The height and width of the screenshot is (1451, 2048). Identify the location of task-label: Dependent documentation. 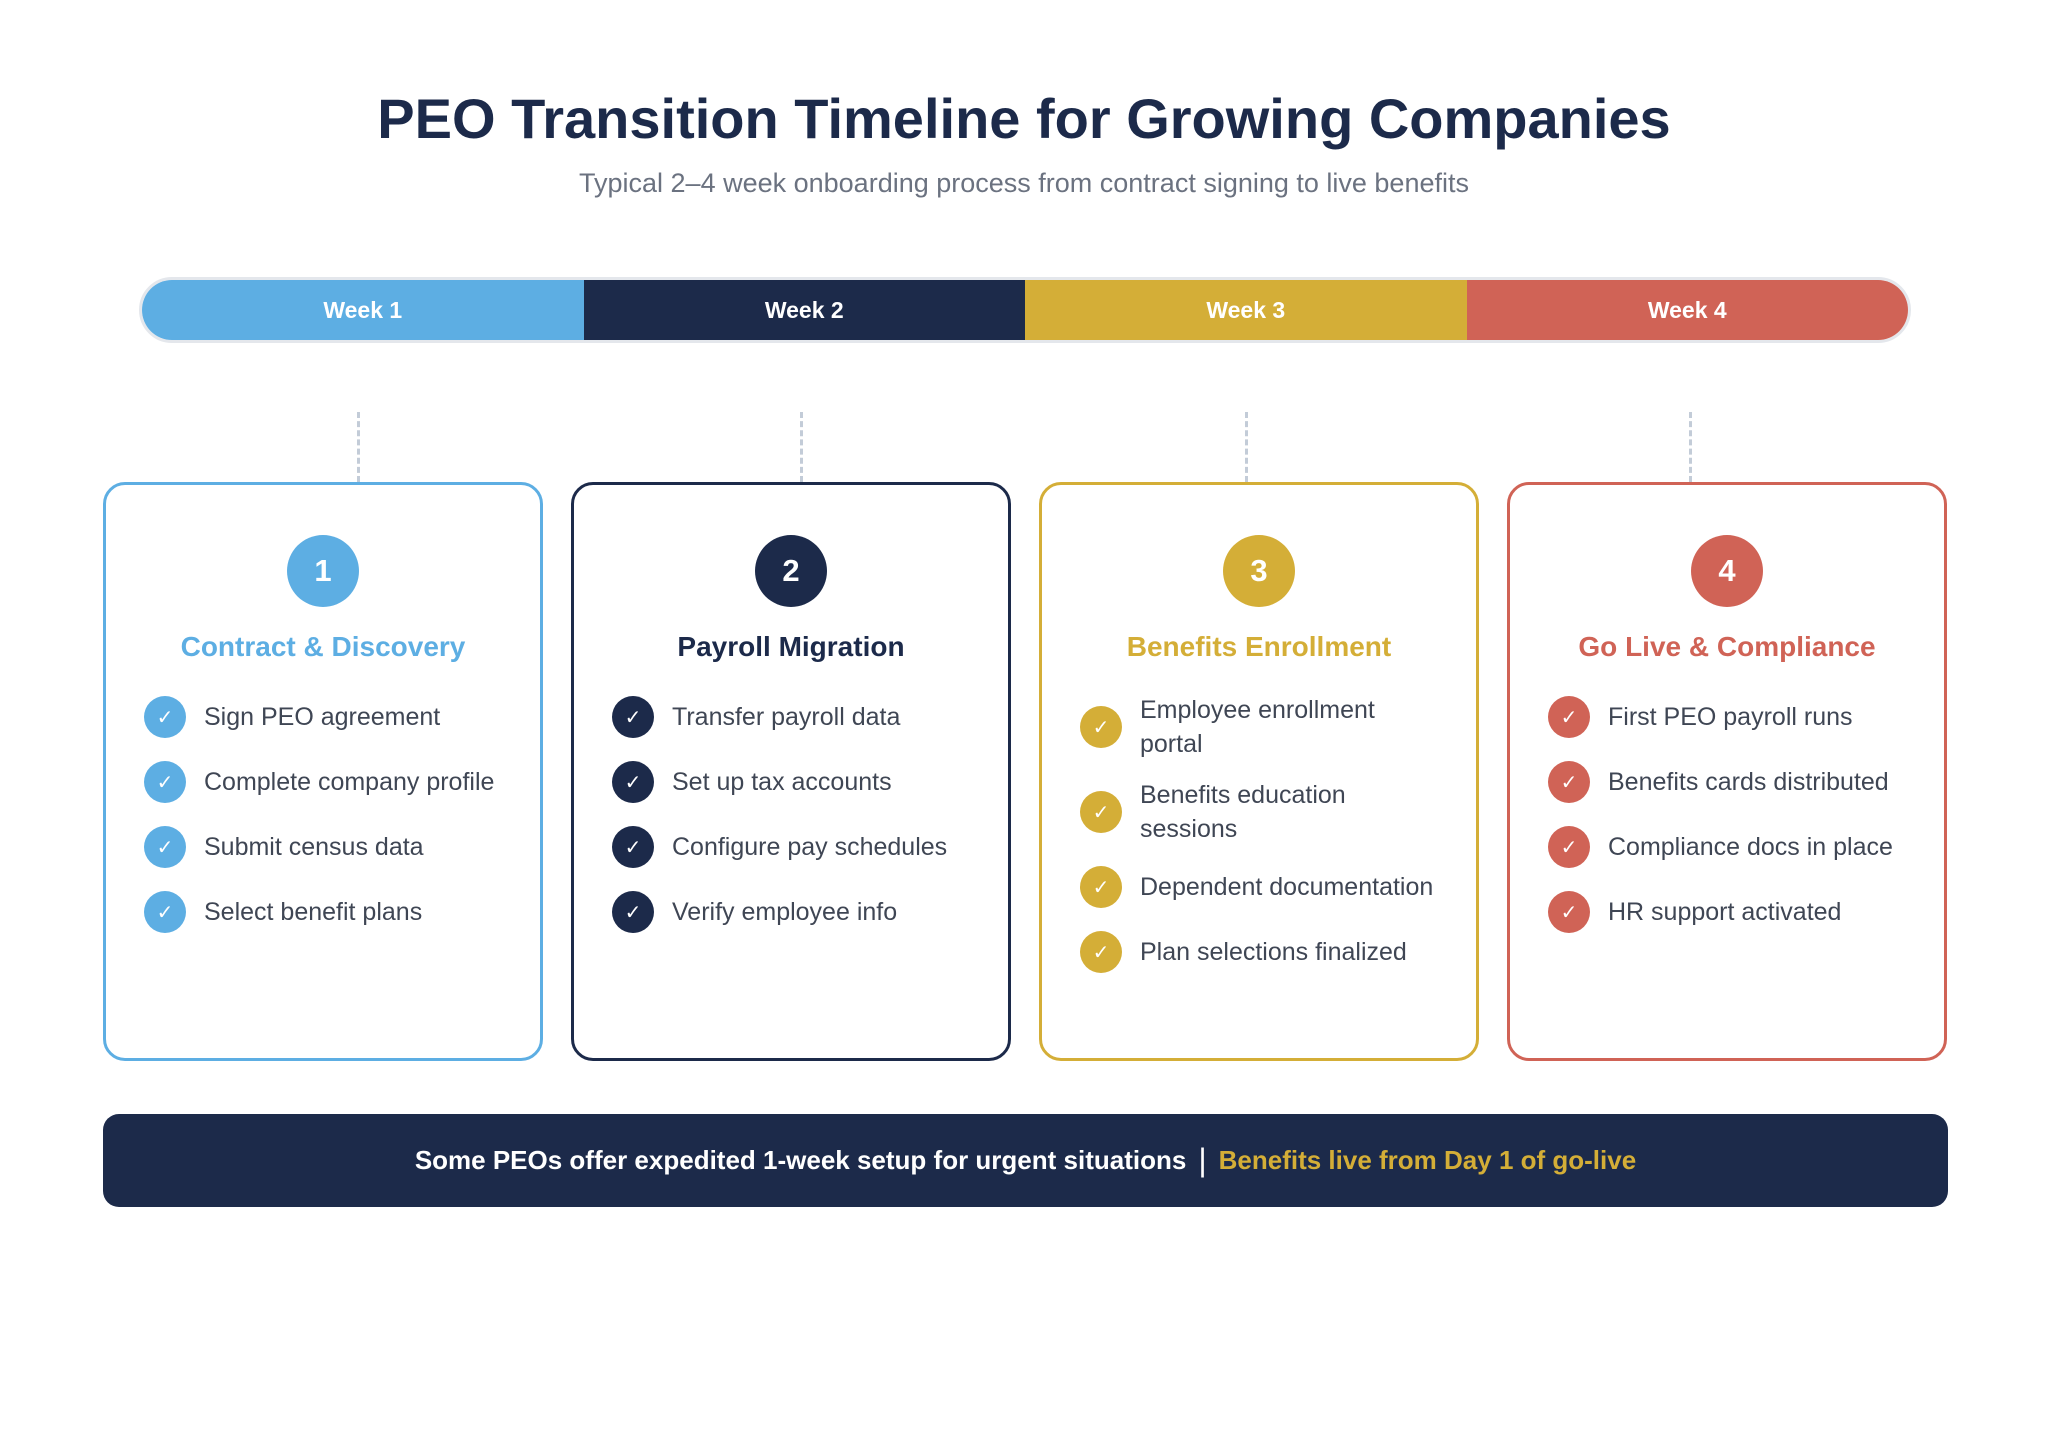
(1287, 887).